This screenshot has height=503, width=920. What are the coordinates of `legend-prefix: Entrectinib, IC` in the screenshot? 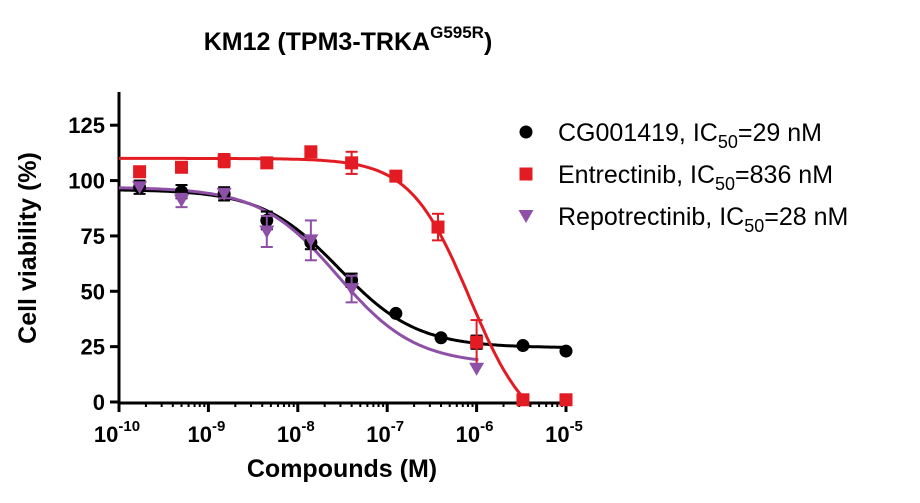 It's located at (636, 175).